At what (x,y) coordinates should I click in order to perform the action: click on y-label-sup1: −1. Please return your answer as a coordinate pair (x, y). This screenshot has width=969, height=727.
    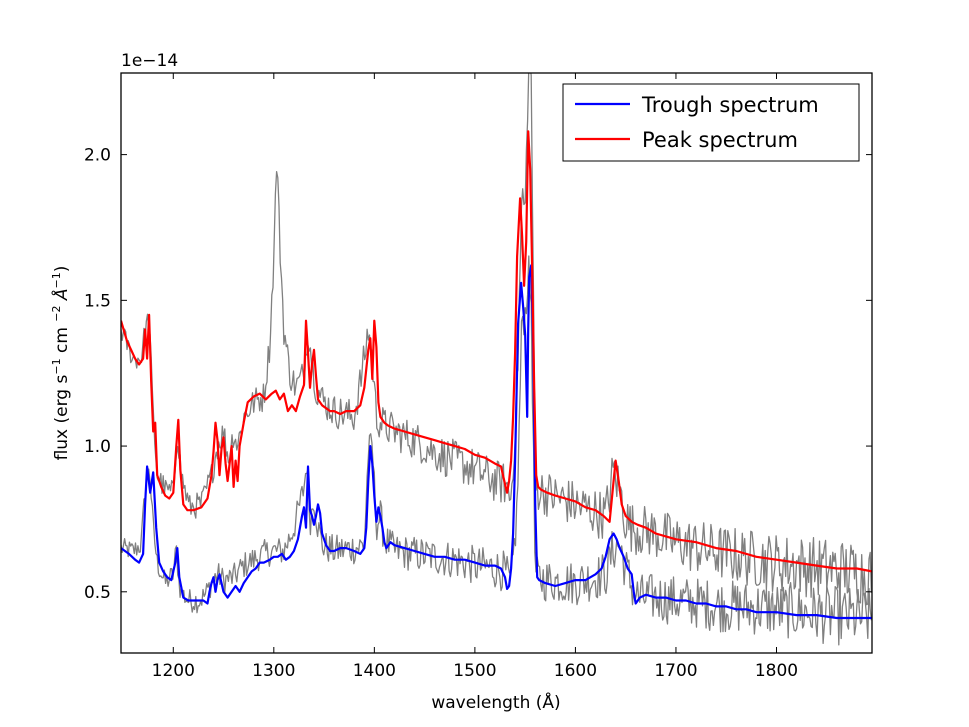
    Looking at the image, I should click on (56, 366).